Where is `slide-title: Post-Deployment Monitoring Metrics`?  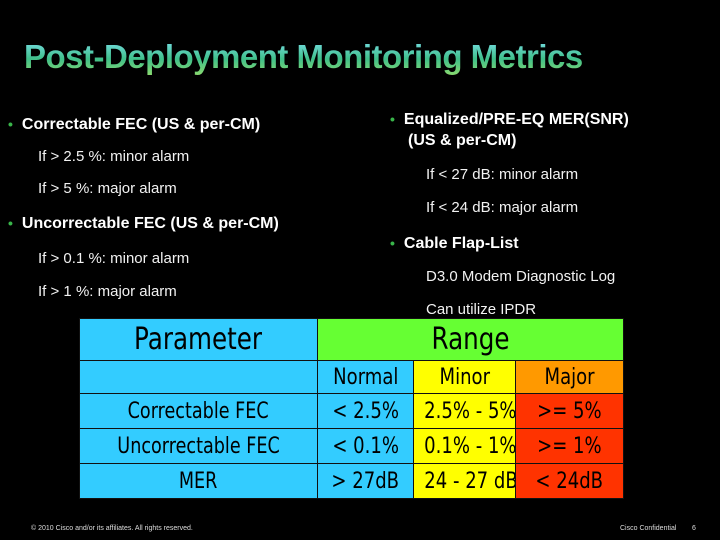 slide-title: Post-Deployment Monitoring Metrics is located at coordinates (303, 56).